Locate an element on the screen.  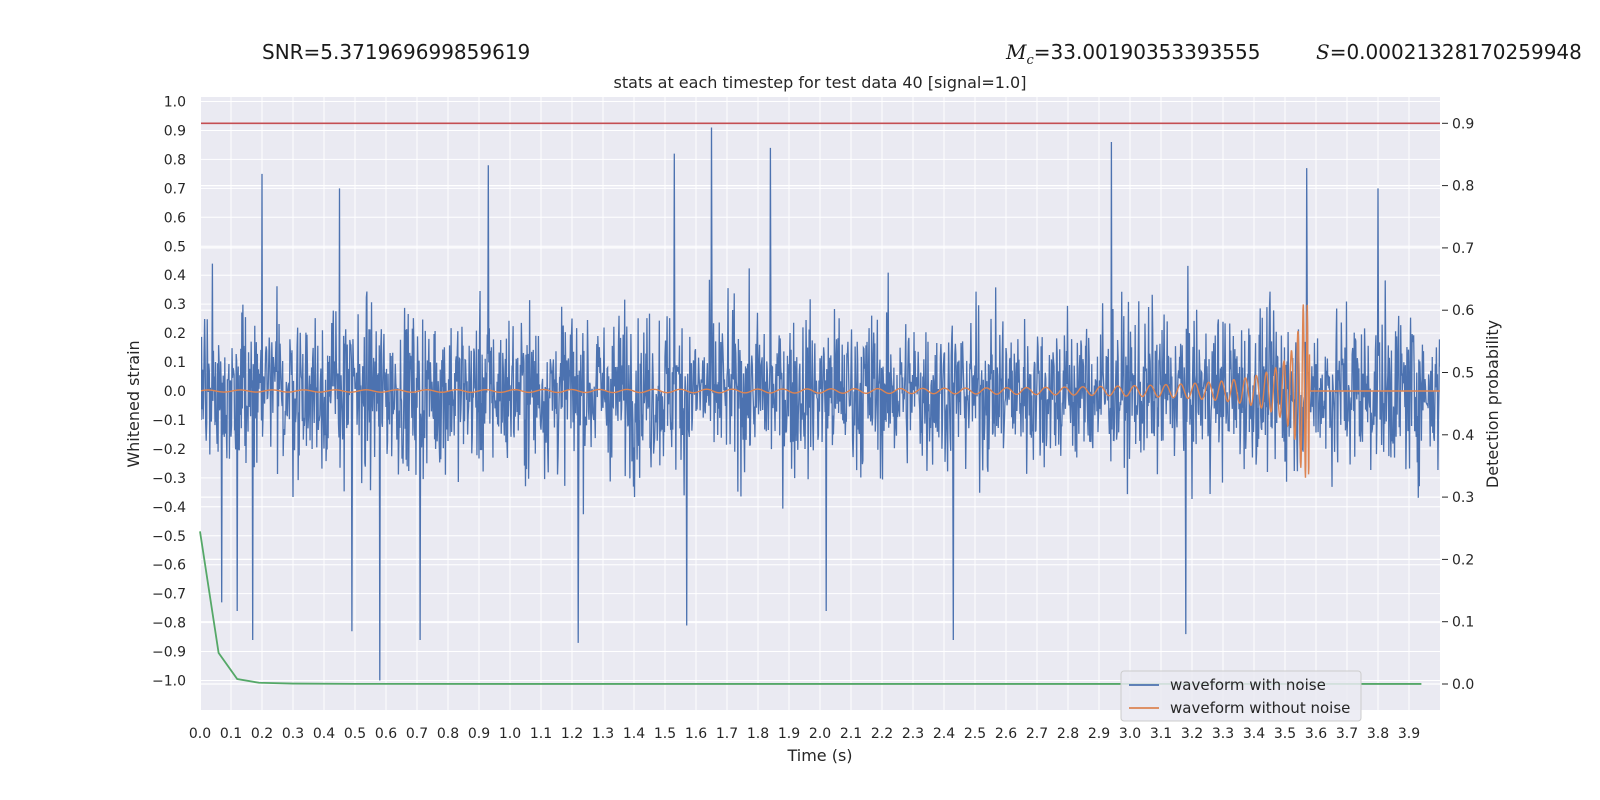
x-tick-label: 1.3 is located at coordinates (603, 734).